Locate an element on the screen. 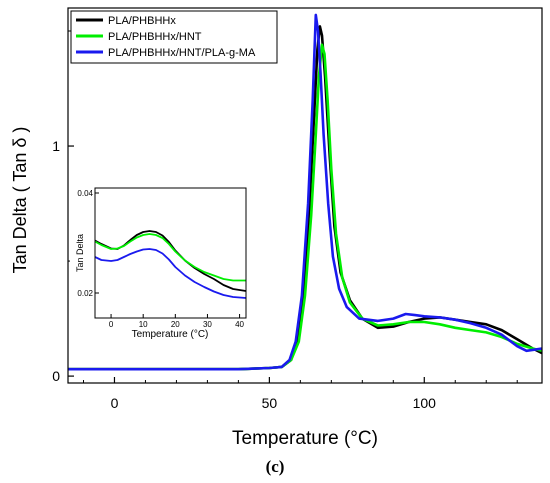 The image size is (550, 483). figure-caption: (c) is located at coordinates (275, 466).